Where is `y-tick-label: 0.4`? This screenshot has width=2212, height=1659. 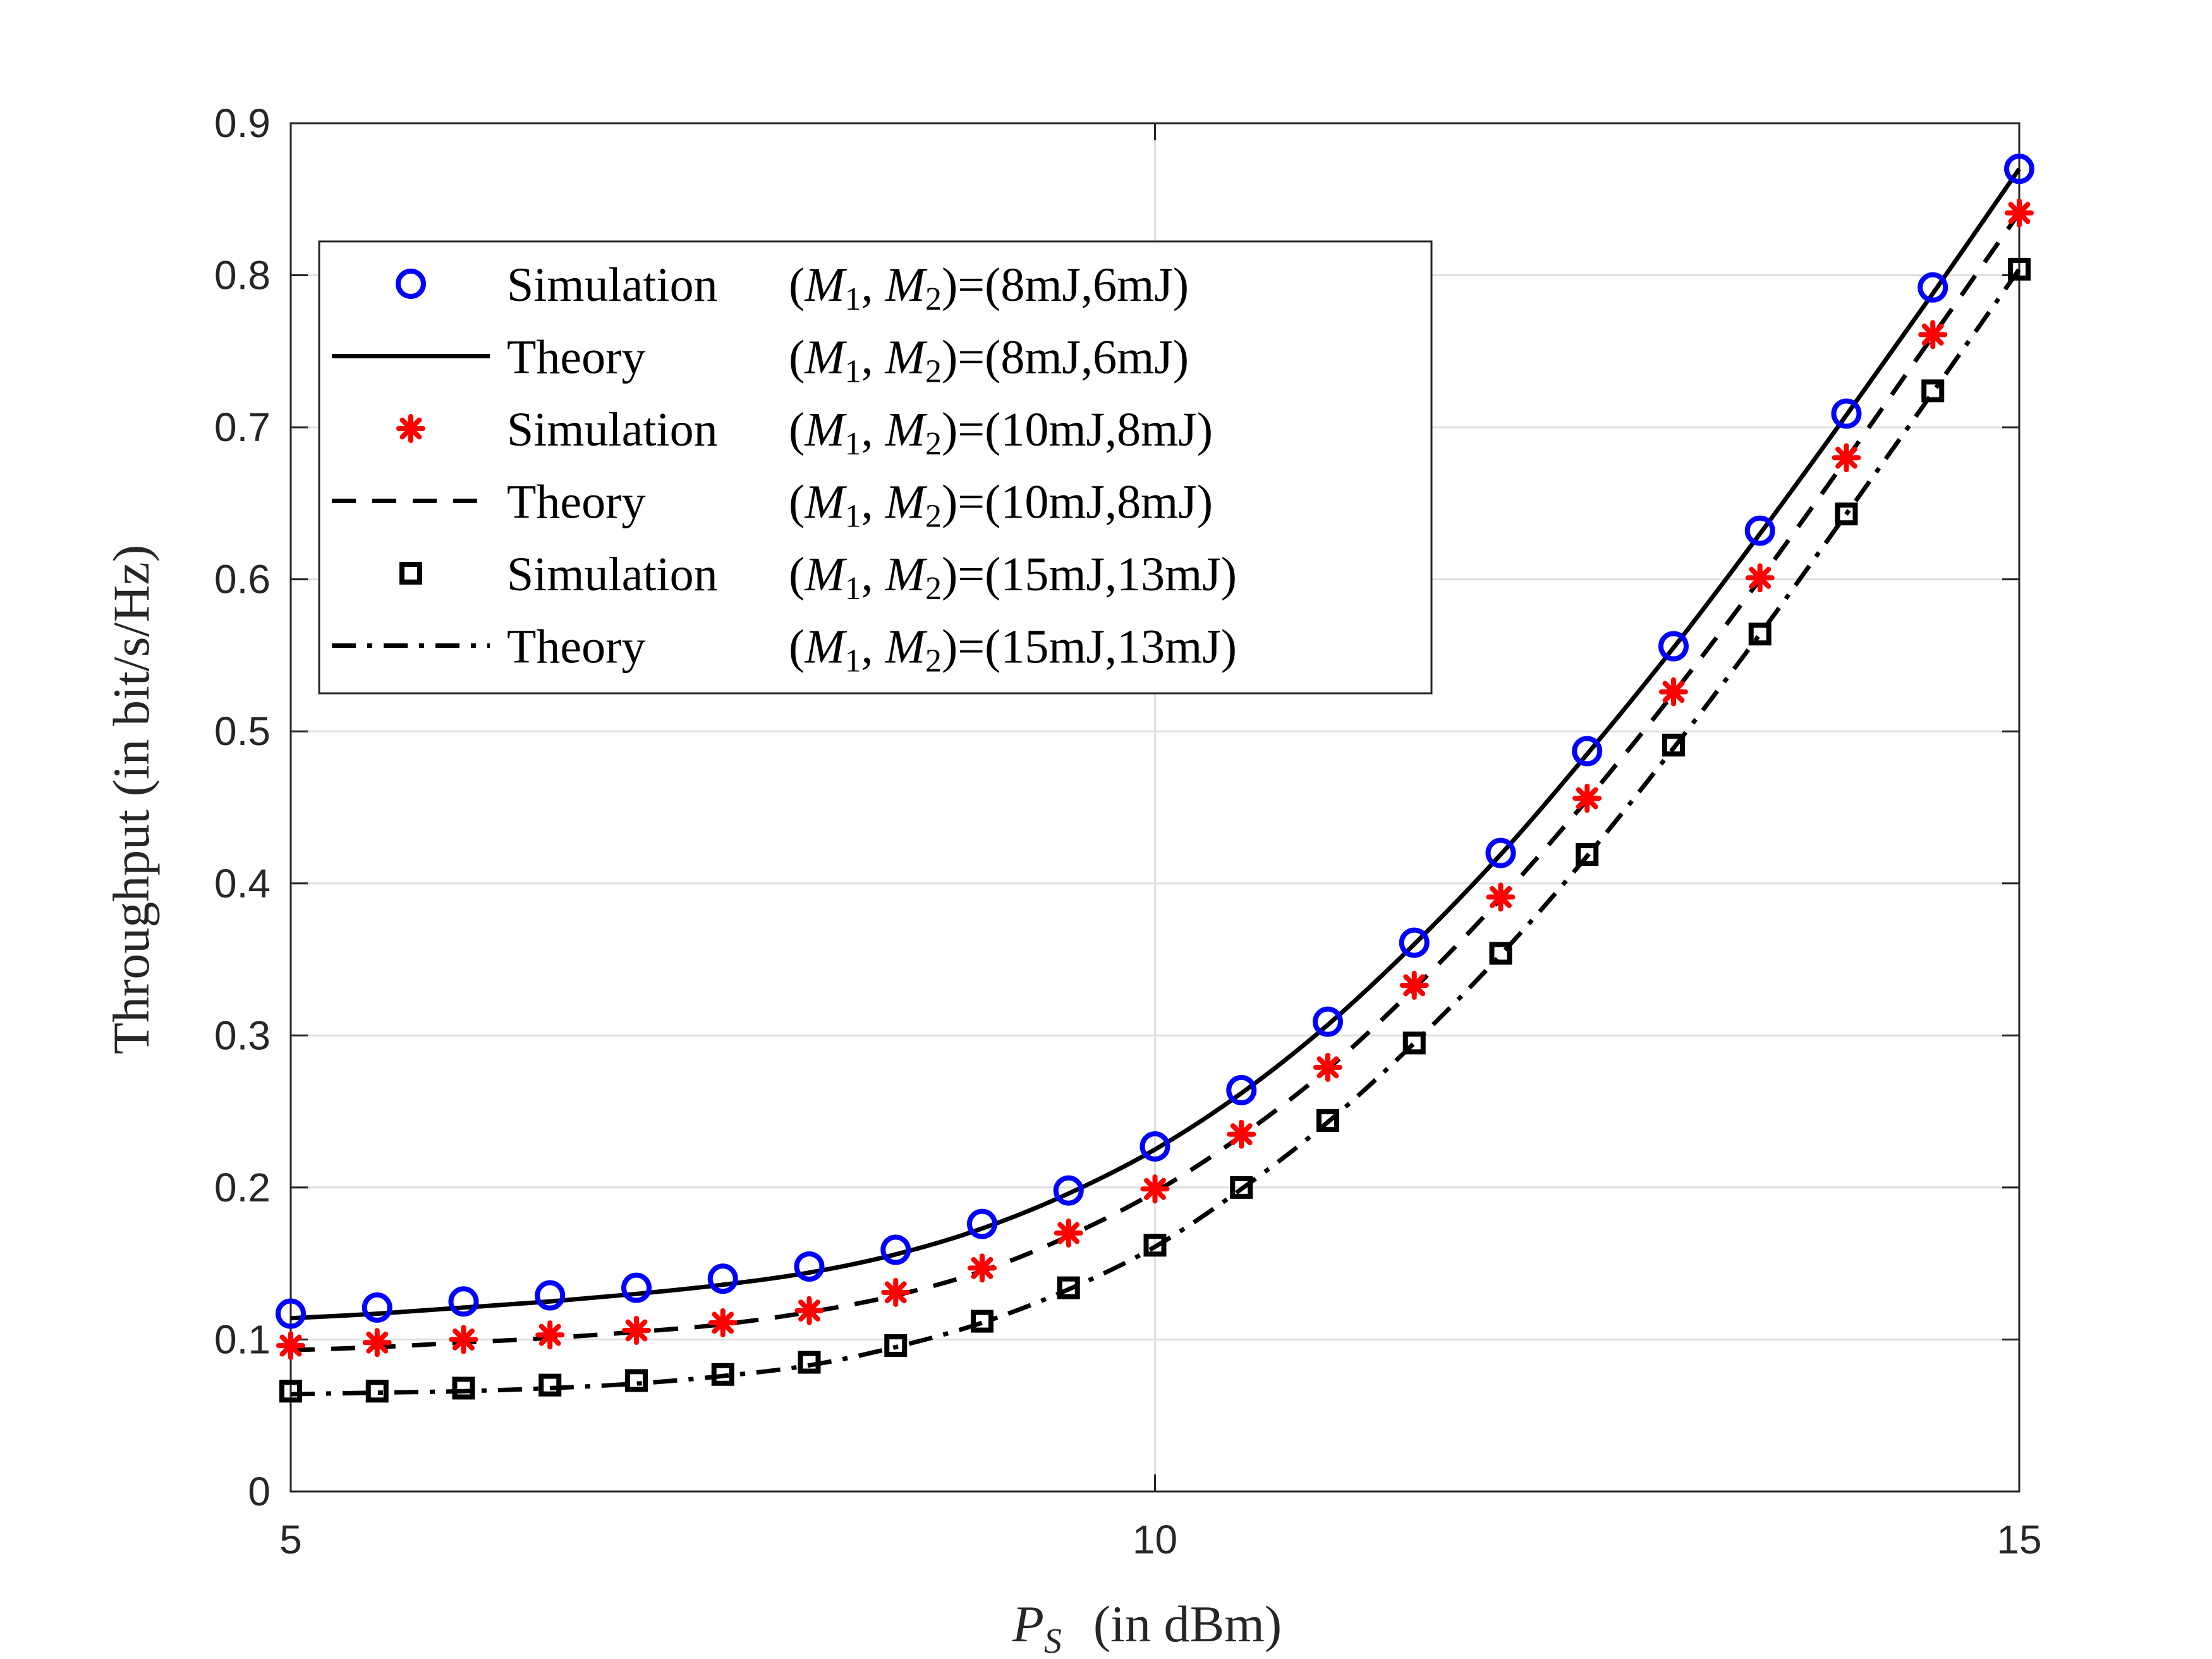 y-tick-label: 0.4 is located at coordinates (242, 884).